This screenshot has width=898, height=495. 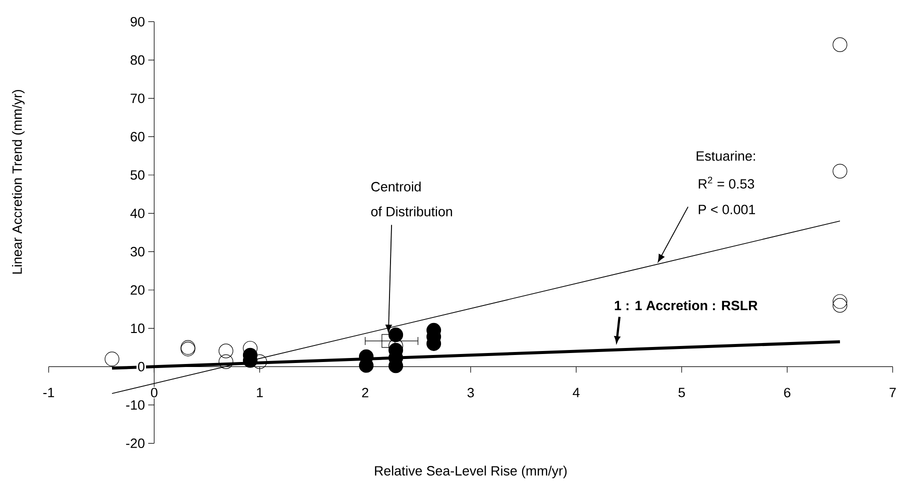 I want to click on x-tick-label: -1, so click(x=48, y=393).